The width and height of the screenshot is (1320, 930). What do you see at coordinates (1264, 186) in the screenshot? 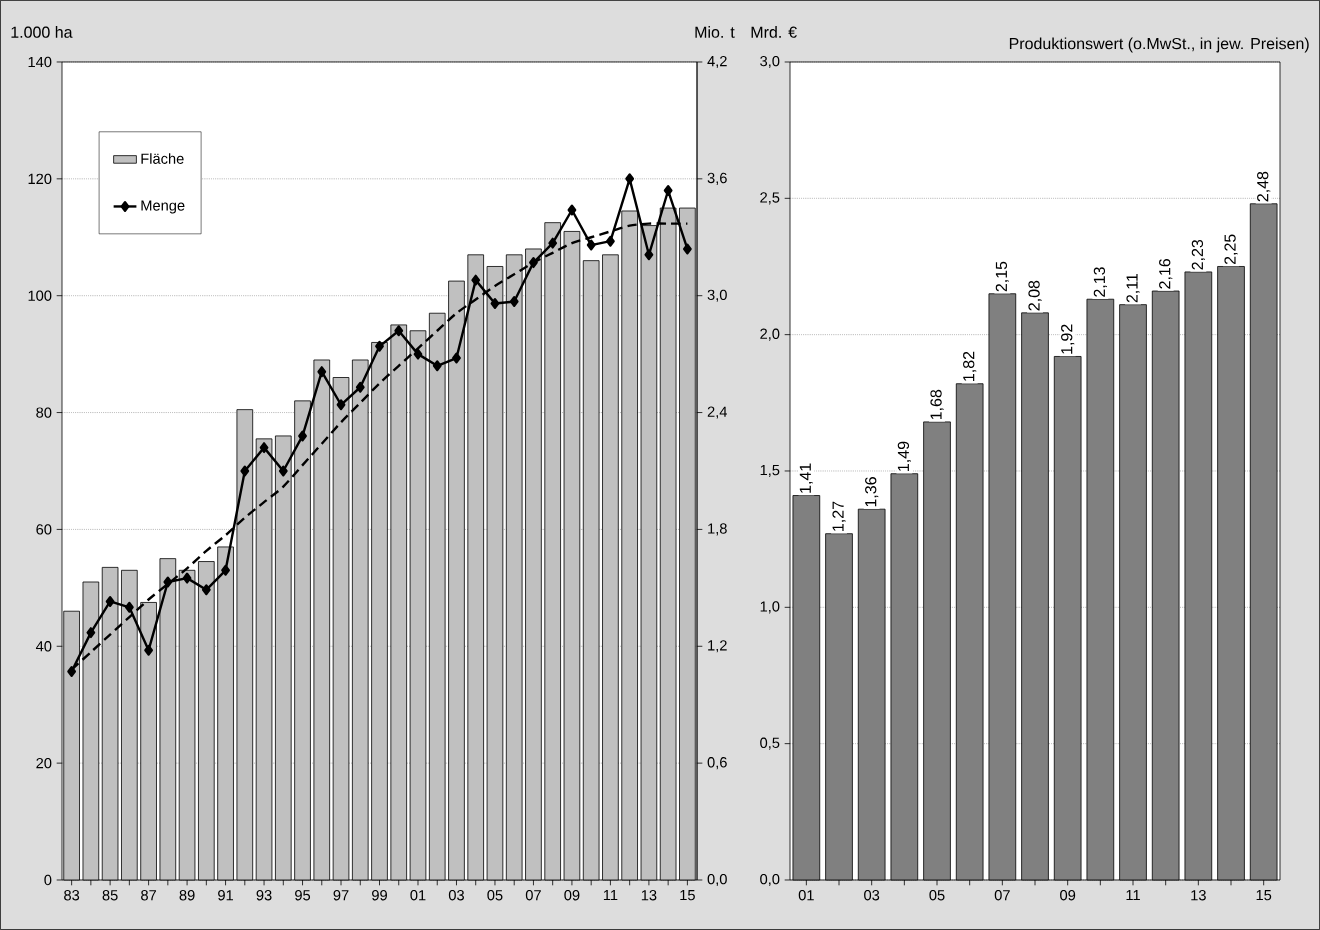
I see `data-label: 2,48` at bounding box center [1264, 186].